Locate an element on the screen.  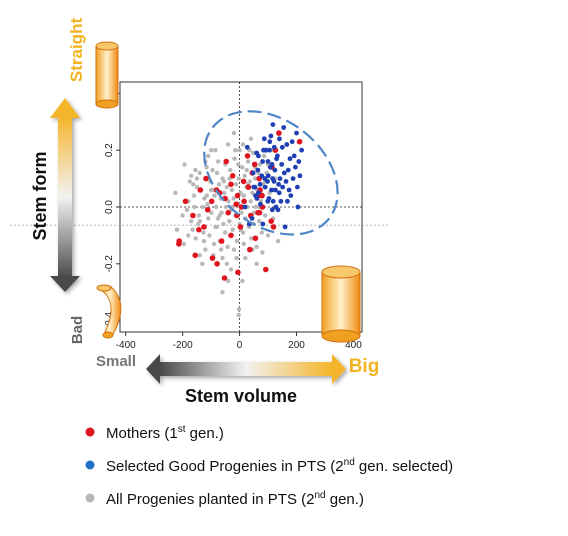
straight-label: Straight is located at coordinates (76, 50).